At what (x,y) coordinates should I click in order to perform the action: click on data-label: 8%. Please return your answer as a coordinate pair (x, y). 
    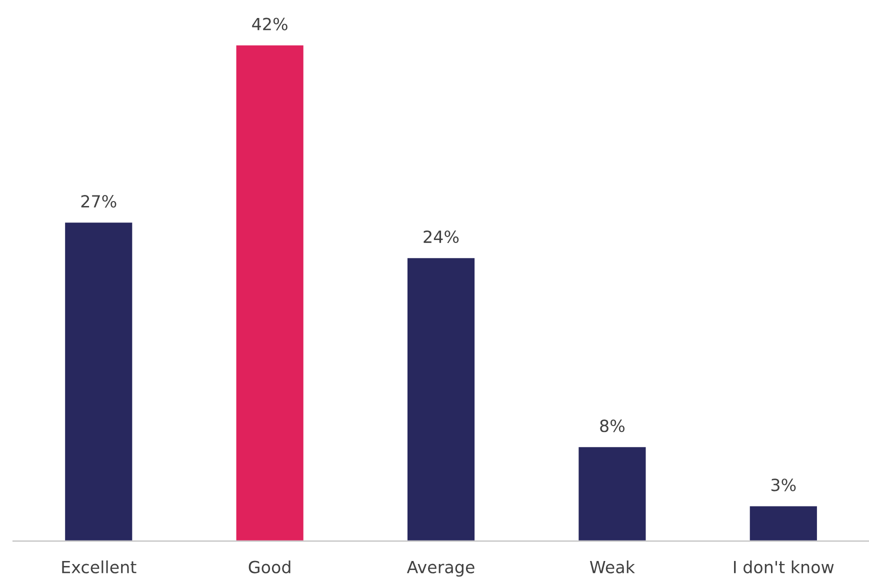
    Looking at the image, I should click on (612, 426).